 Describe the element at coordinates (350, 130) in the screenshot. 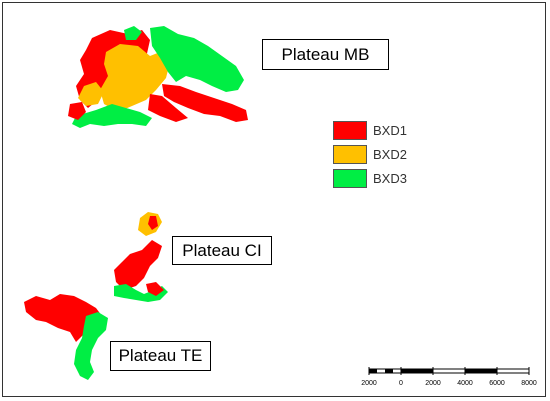

I see `legend-swatch-bxd1` at that location.